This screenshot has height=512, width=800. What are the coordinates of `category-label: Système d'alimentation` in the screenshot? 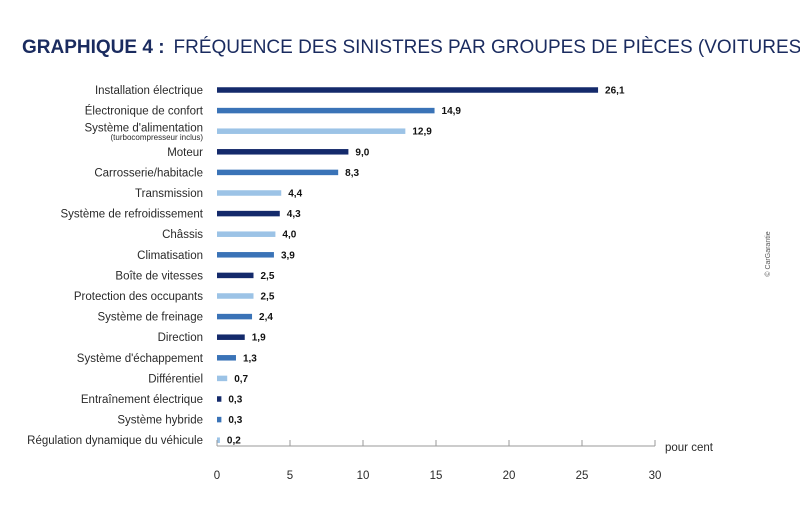 It's located at (143, 129).